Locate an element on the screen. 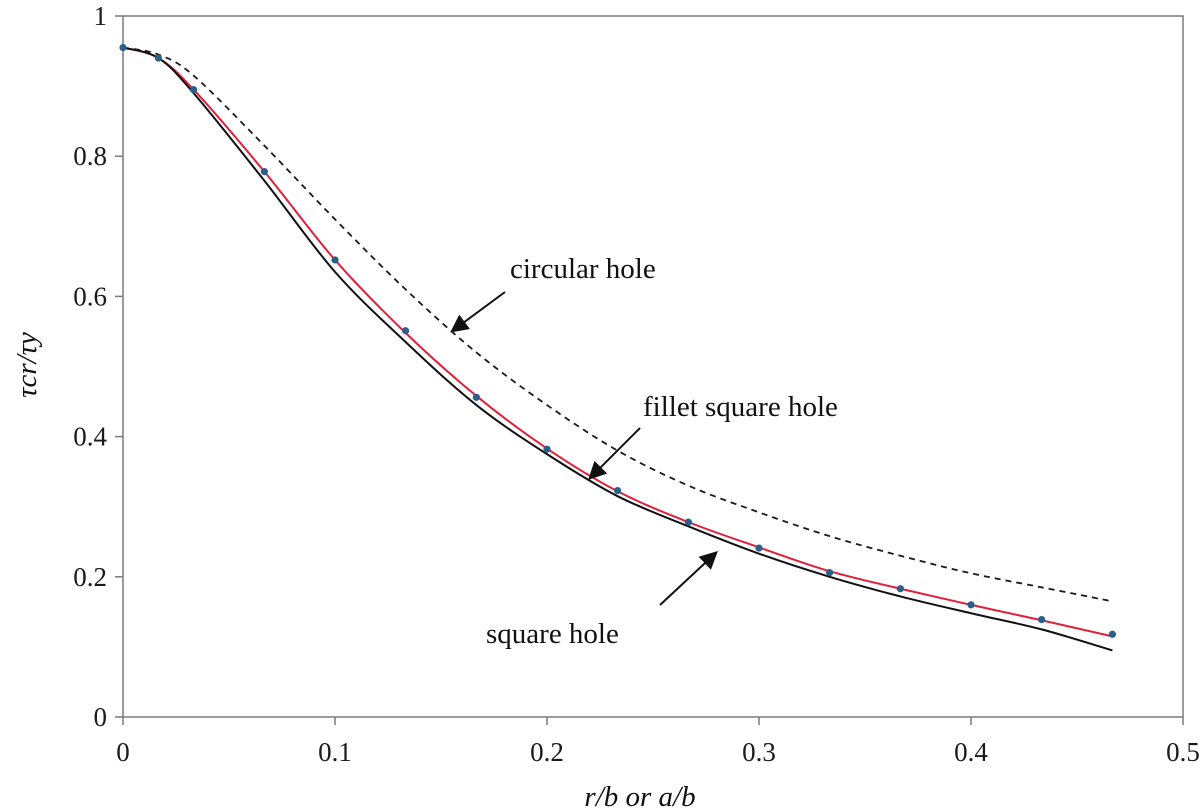  y-tick-label: 1 is located at coordinates (101, 16).